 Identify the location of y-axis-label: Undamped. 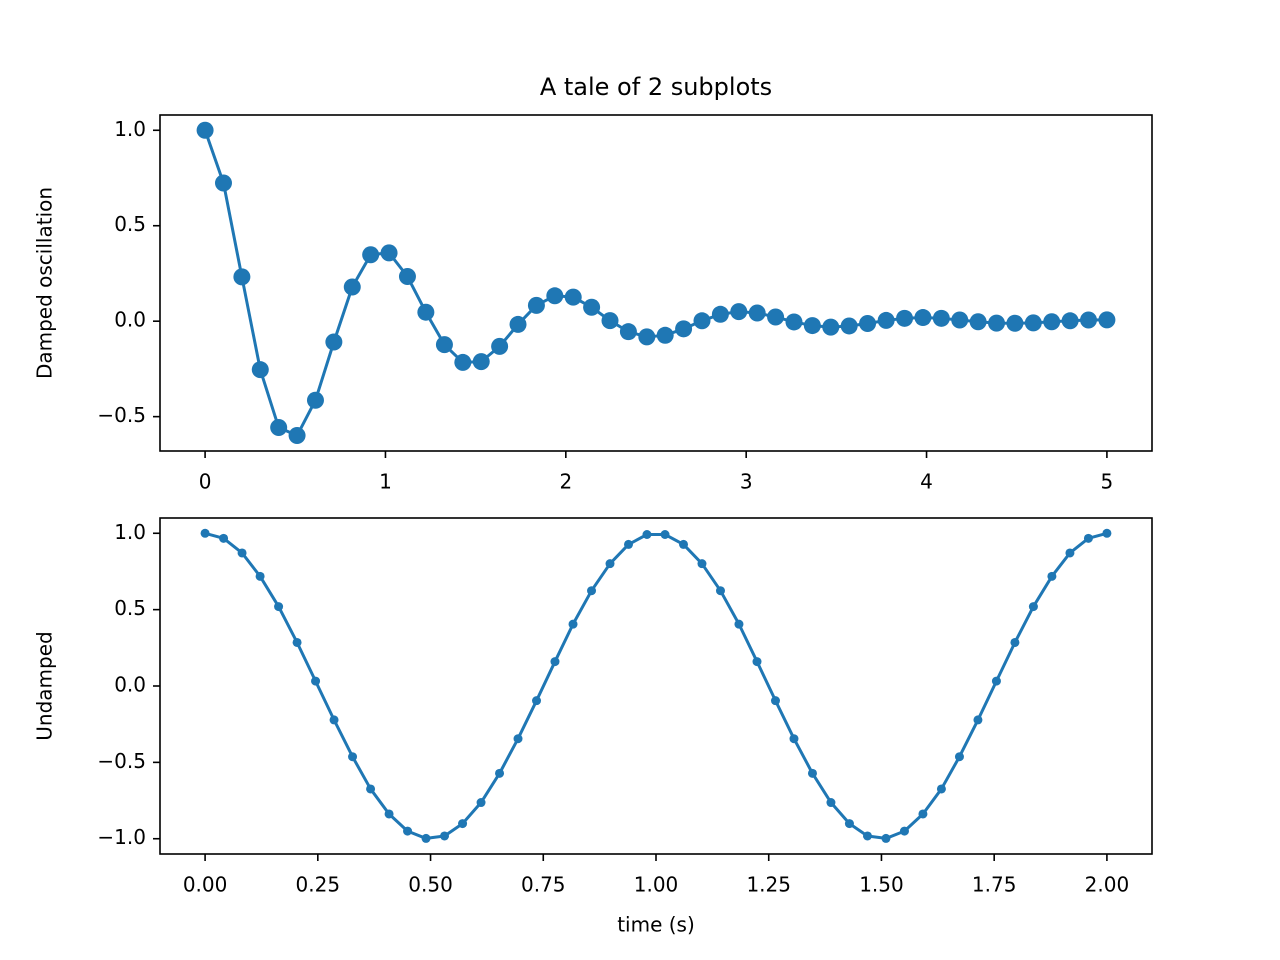
(45, 685).